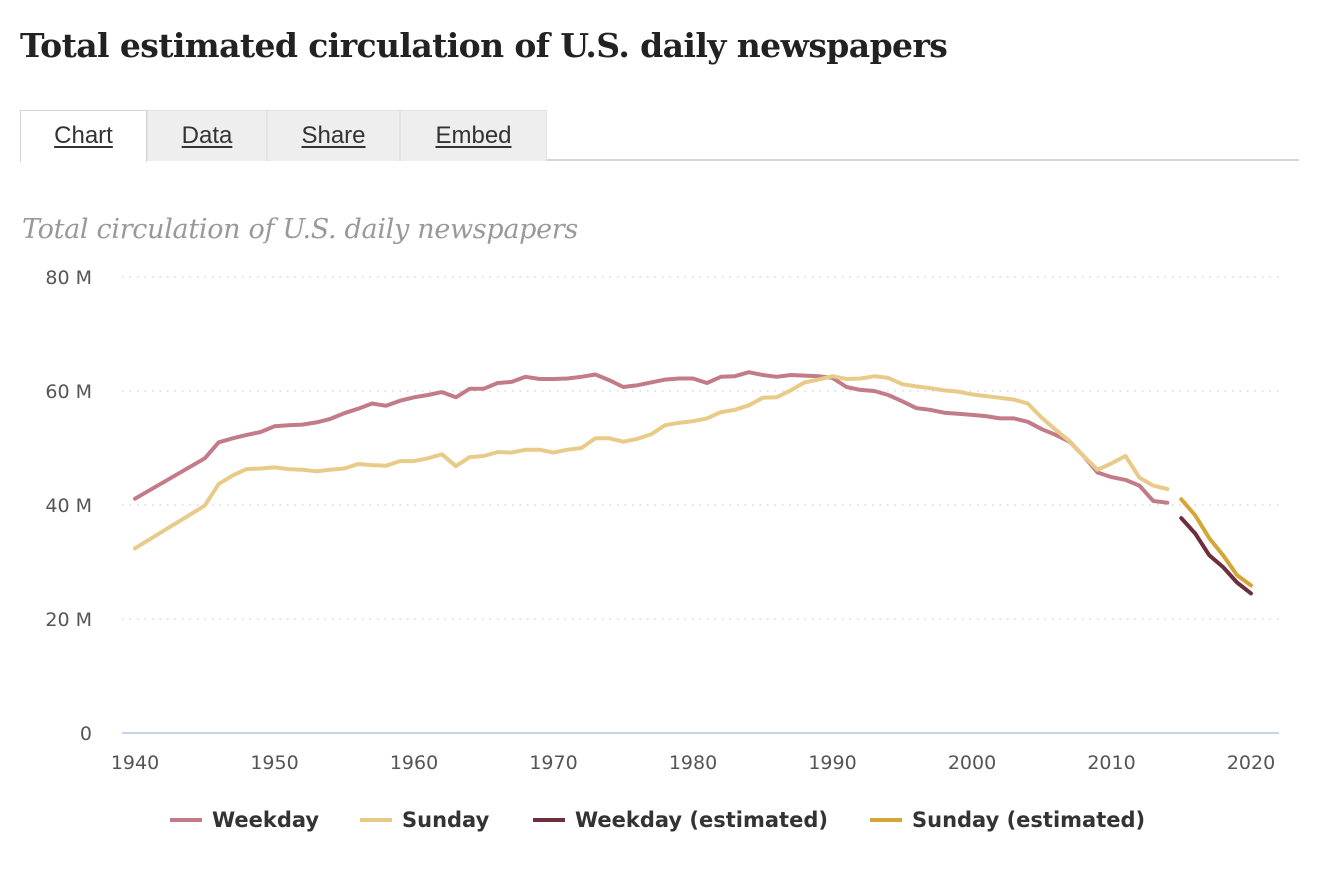  I want to click on tab-embed: Embed, so click(473, 135).